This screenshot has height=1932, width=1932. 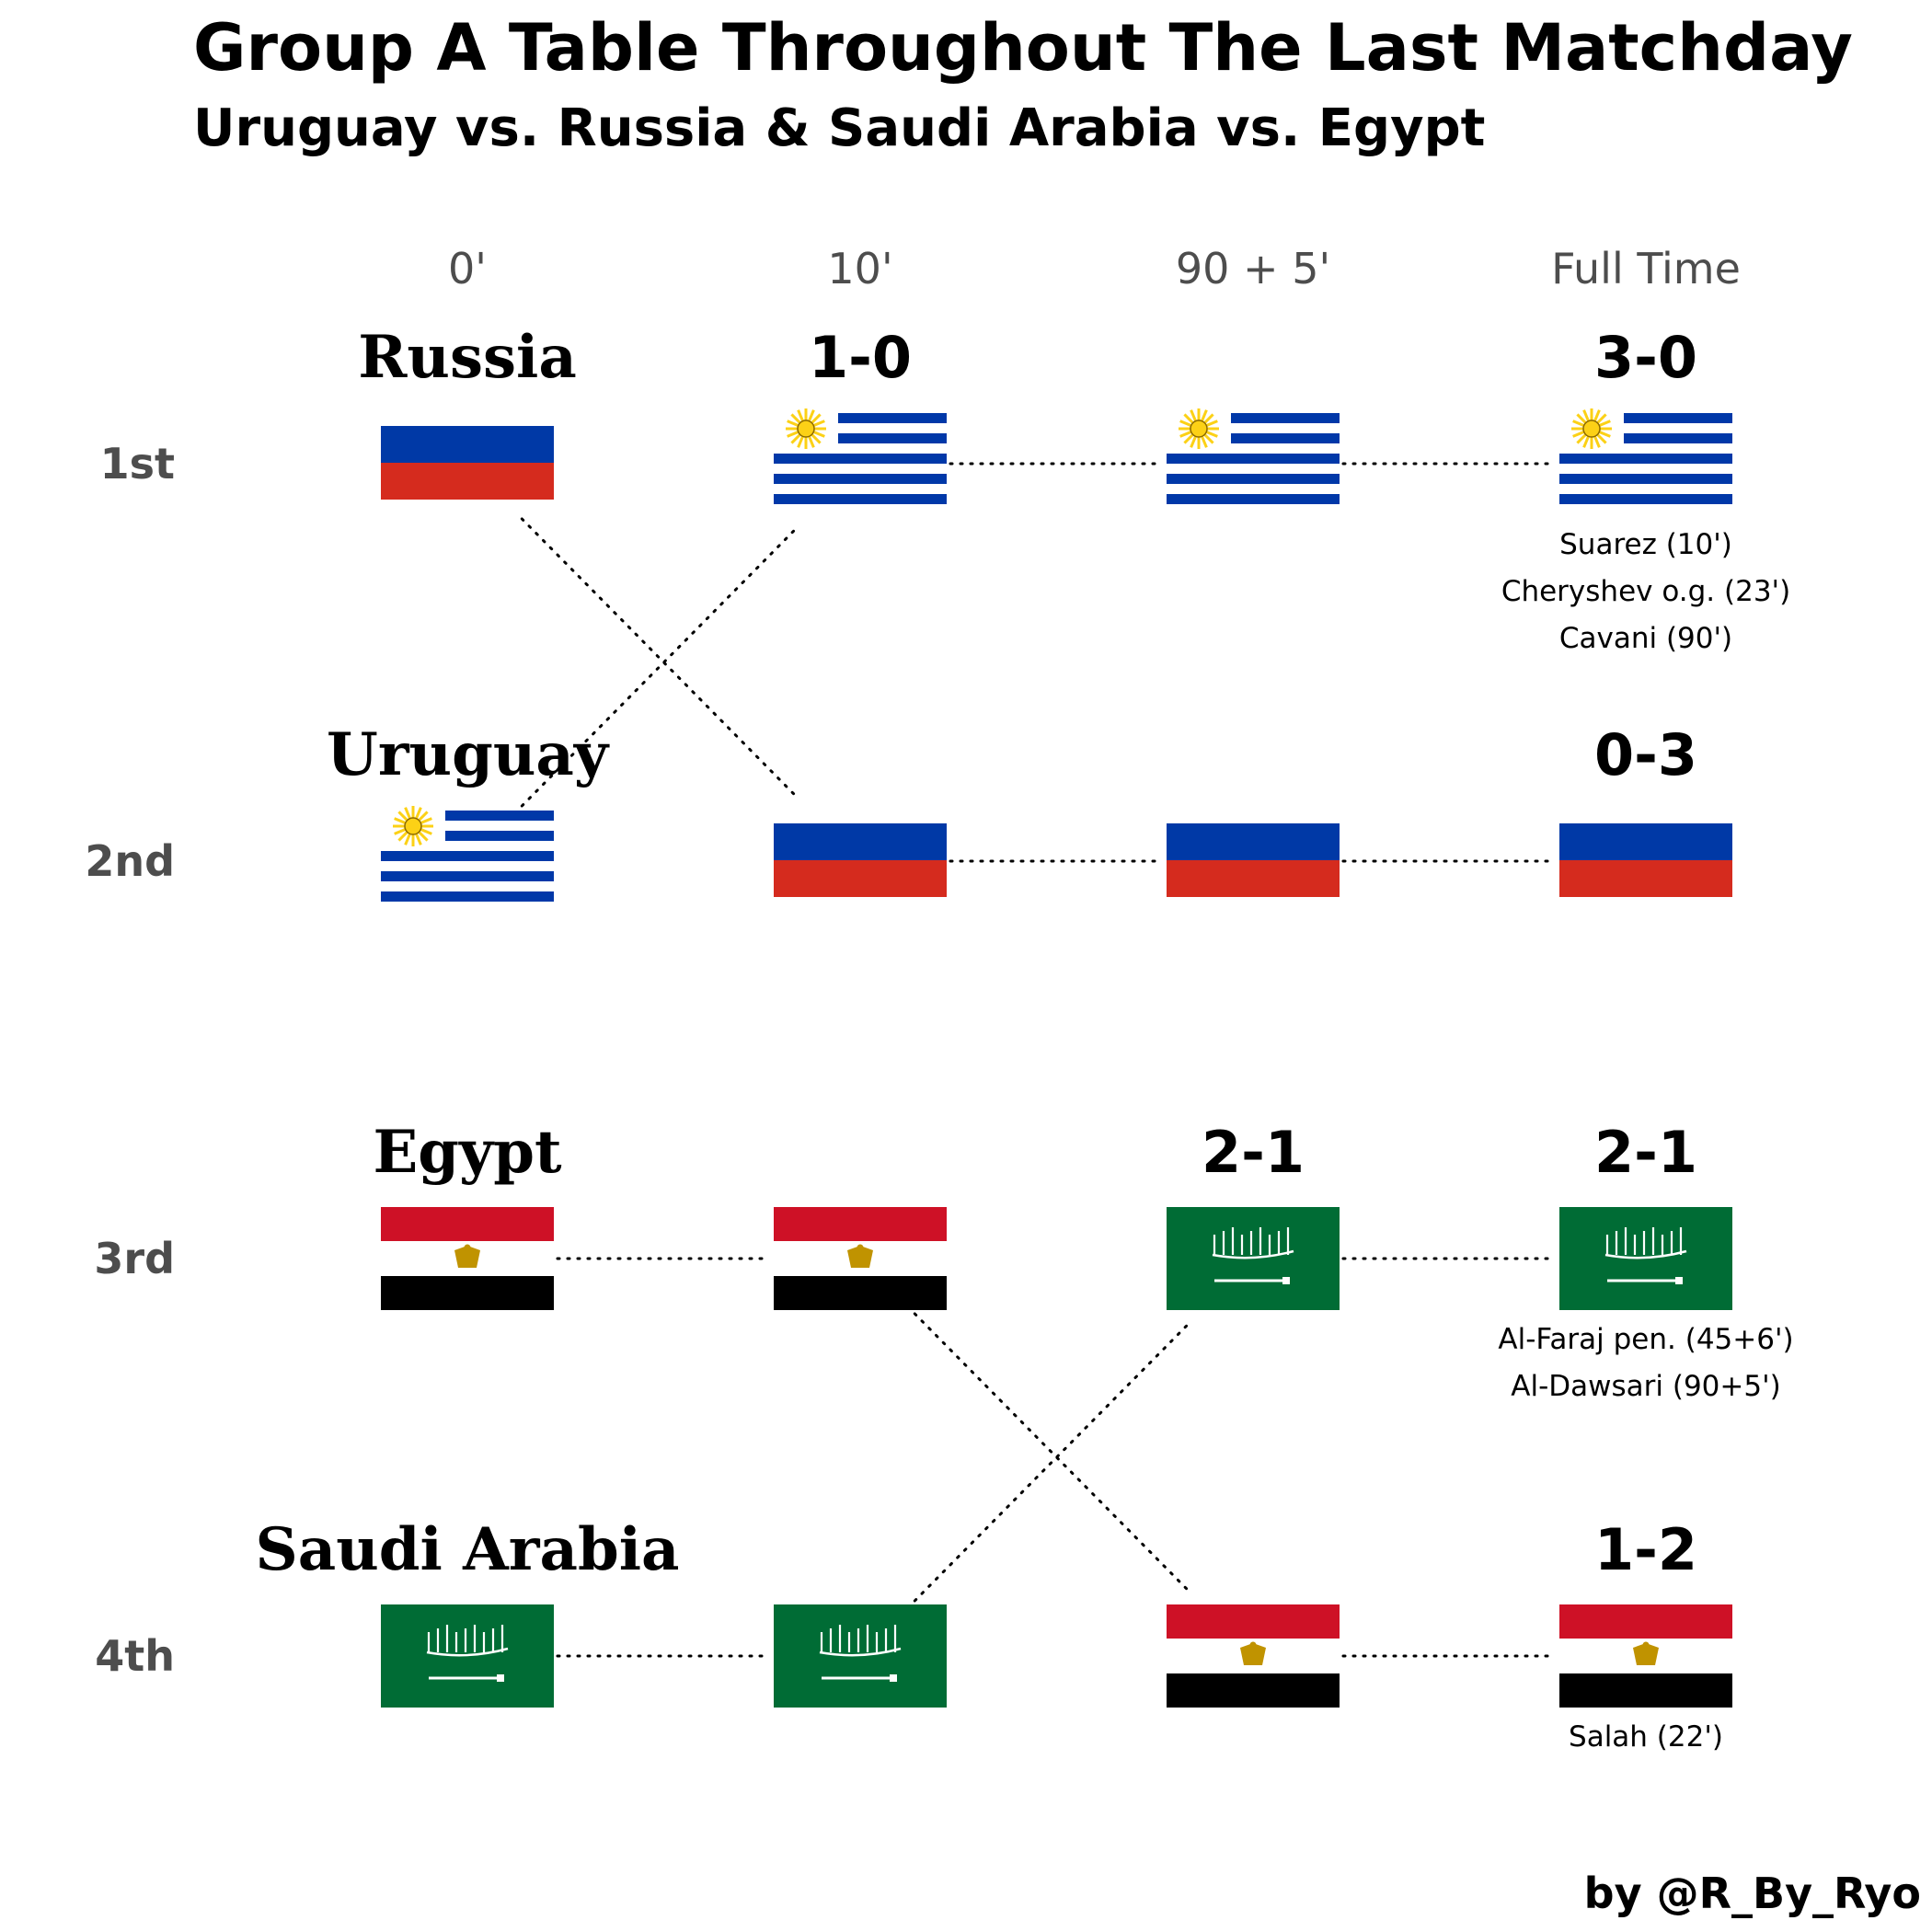 I want to click on scorer-label: Al-Faraj pen. (45+6'), so click(x=1645, y=1339).